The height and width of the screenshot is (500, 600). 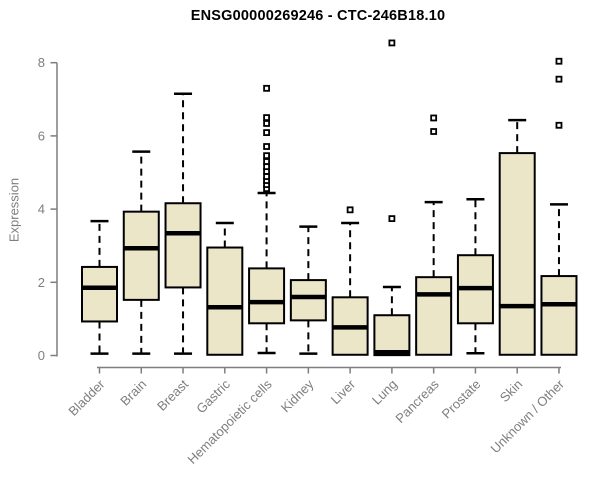 I want to click on box-brain, so click(x=141, y=252).